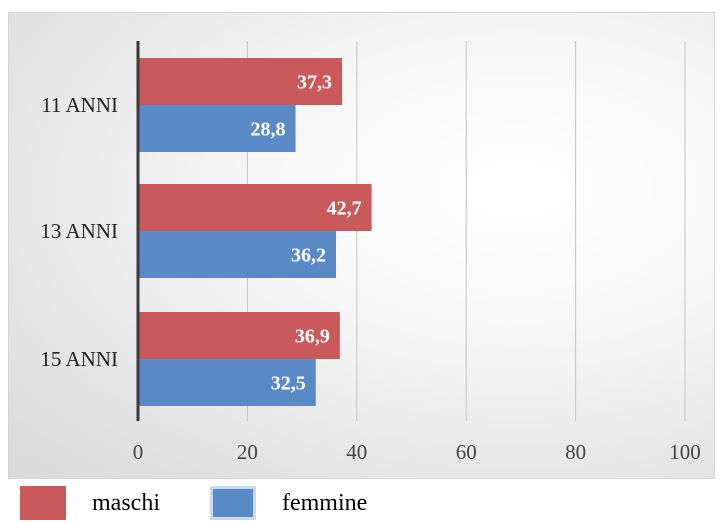  What do you see at coordinates (314, 83) in the screenshot?
I see `data-label: 37,3` at bounding box center [314, 83].